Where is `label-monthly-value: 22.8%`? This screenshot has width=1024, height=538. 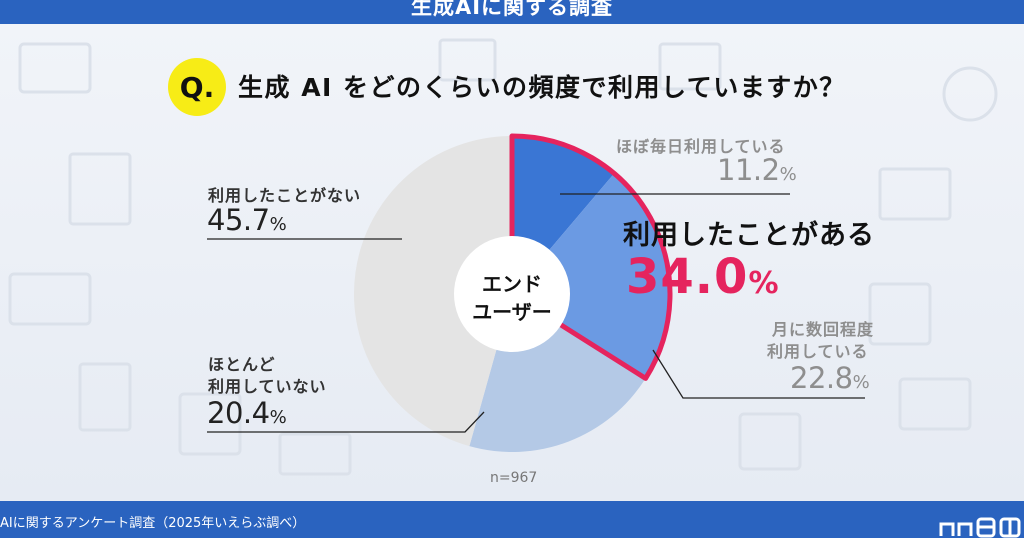 label-monthly-value: 22.8% is located at coordinates (830, 378).